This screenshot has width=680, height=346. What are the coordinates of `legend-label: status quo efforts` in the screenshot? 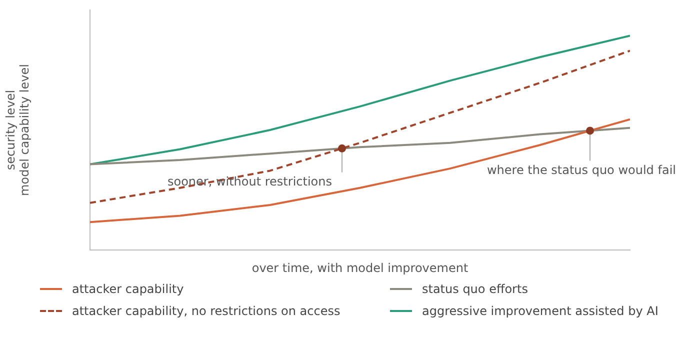 It's located at (475, 289).